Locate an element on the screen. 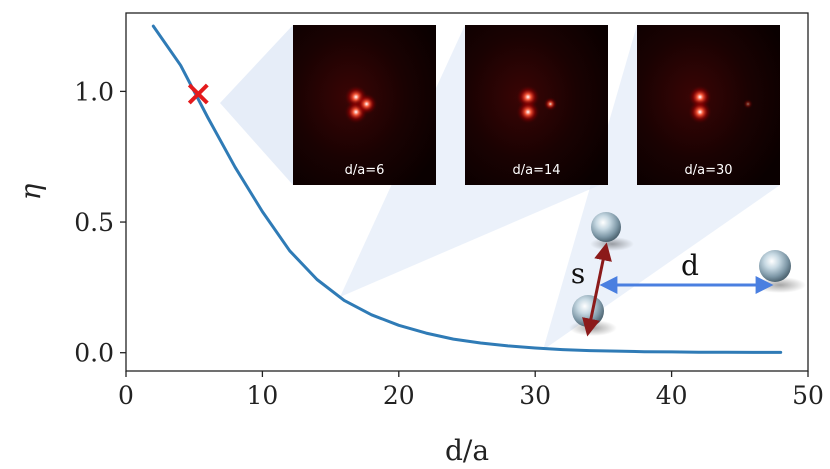  sphere-top is located at coordinates (606, 227).